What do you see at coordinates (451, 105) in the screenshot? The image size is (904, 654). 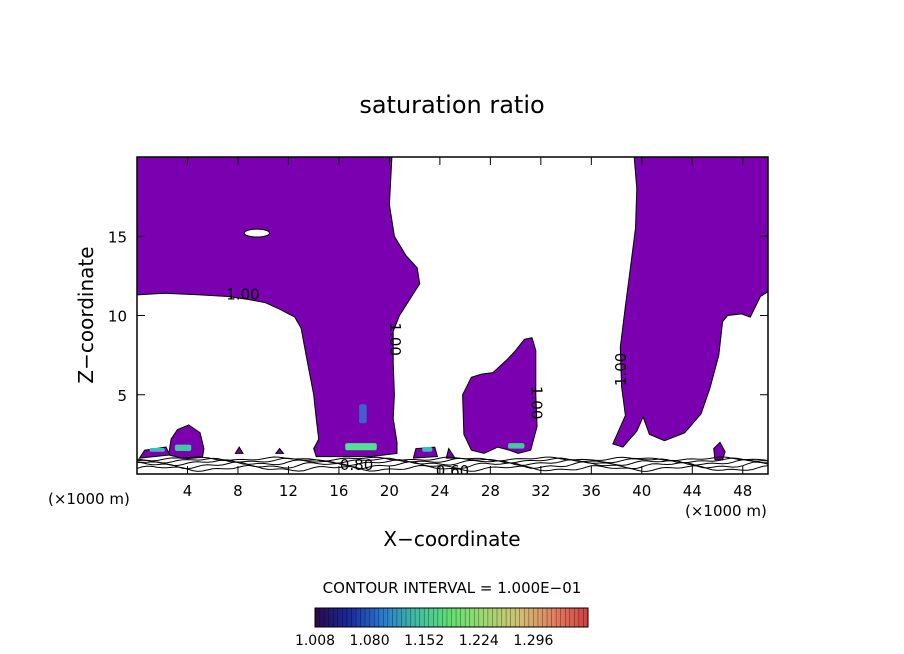 I see `chart-title: saturation ratio` at bounding box center [451, 105].